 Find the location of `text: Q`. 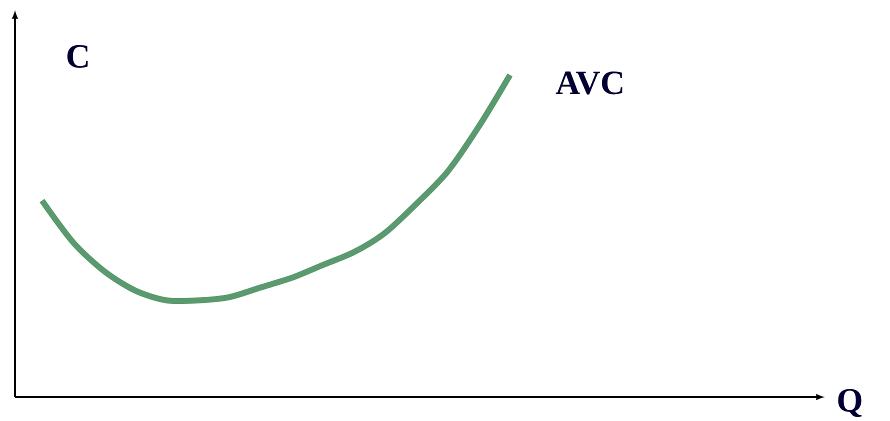

text: Q is located at coordinates (850, 403).